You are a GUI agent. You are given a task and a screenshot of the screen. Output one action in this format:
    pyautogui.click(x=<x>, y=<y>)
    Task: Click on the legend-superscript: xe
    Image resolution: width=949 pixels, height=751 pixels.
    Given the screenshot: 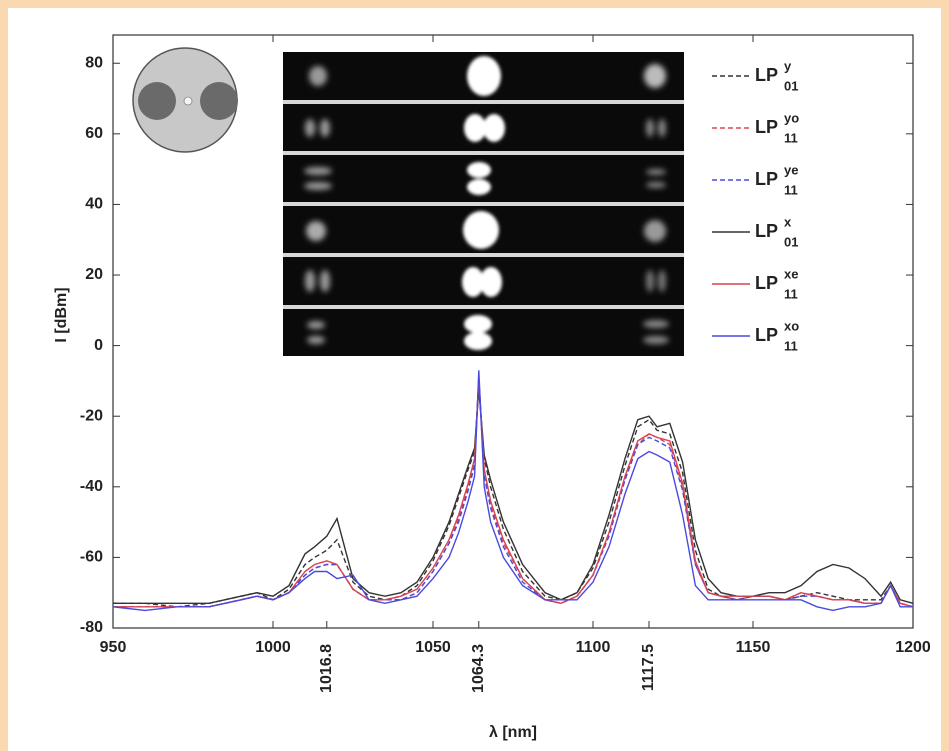 What is the action you would take?
    pyautogui.click(x=791, y=273)
    